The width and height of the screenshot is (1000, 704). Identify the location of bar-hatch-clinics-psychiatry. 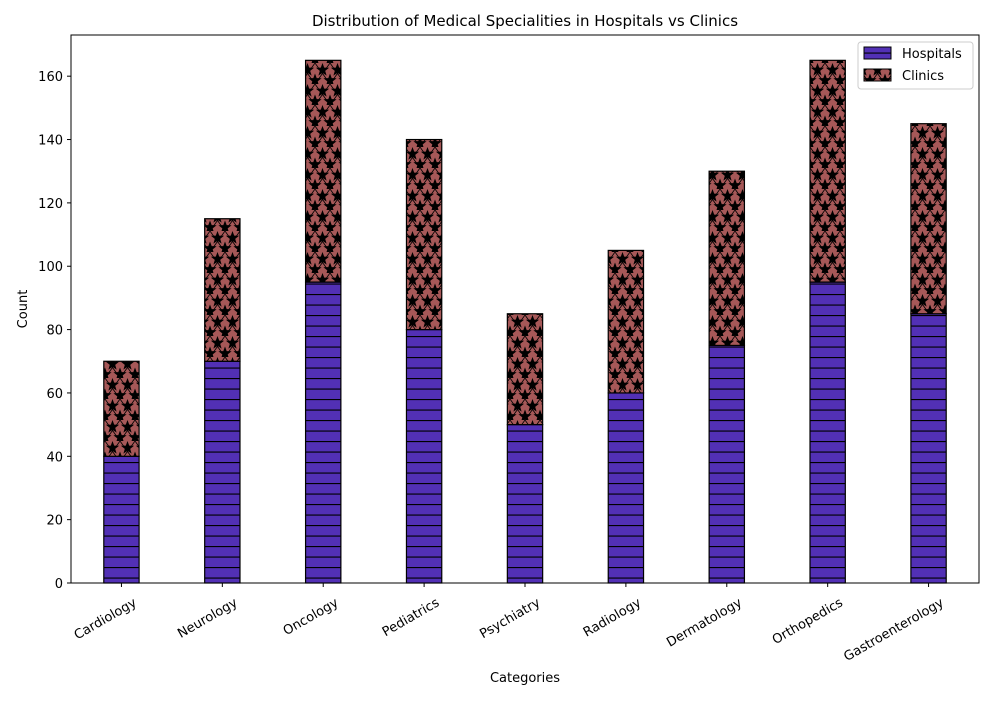
(525, 369).